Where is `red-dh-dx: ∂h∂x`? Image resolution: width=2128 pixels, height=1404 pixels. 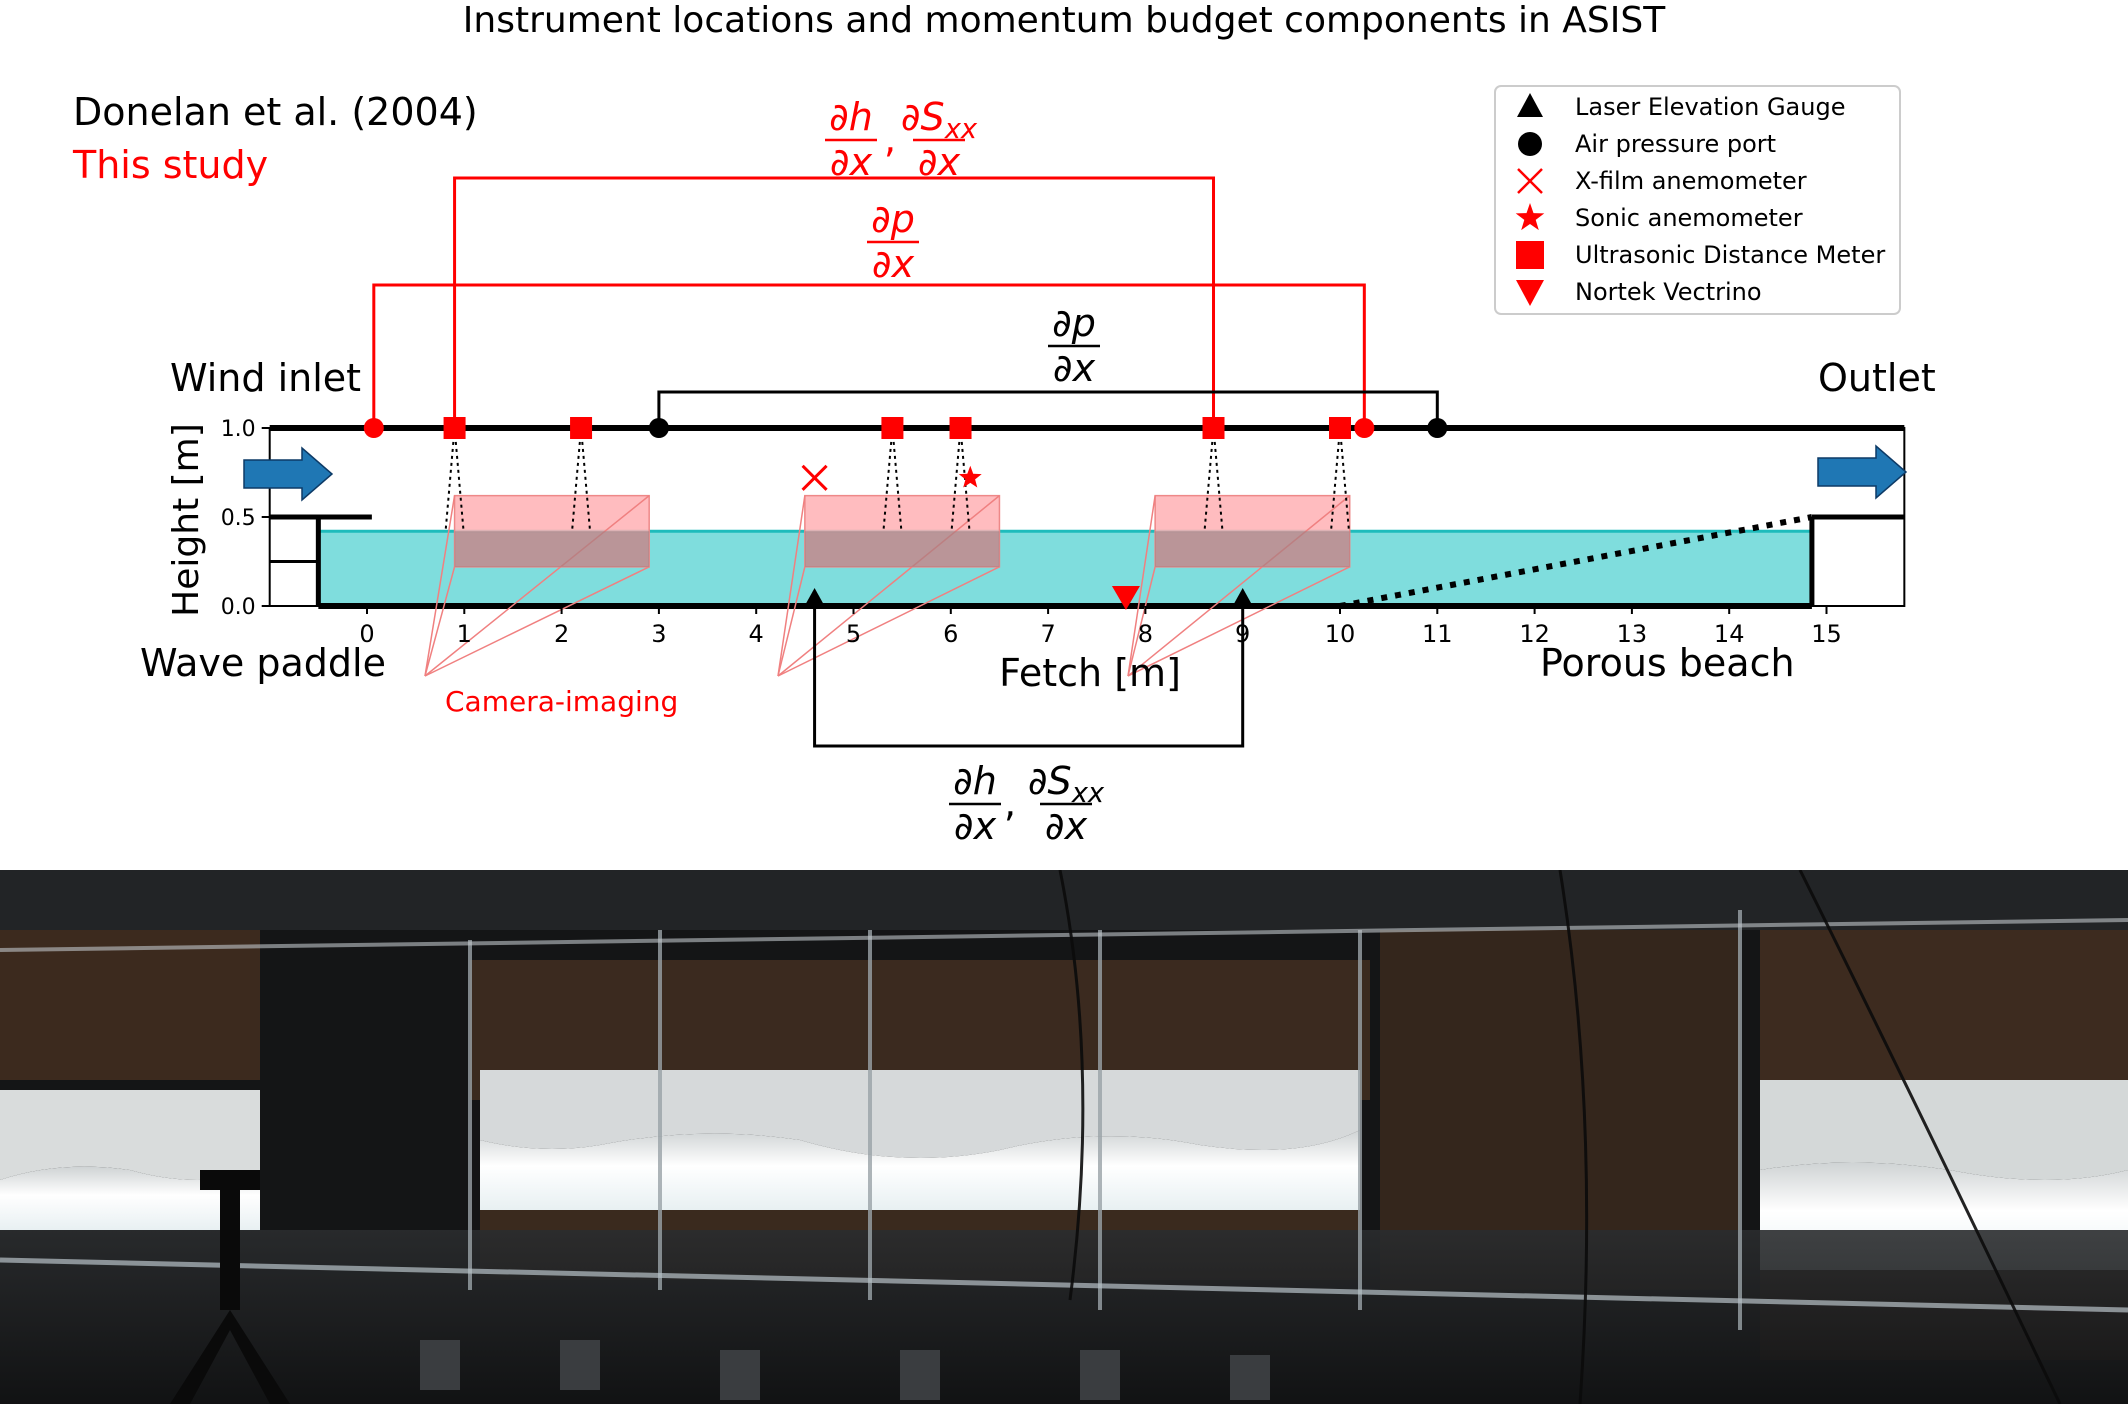
red-dh-dx: ∂h∂x is located at coordinates (851, 139).